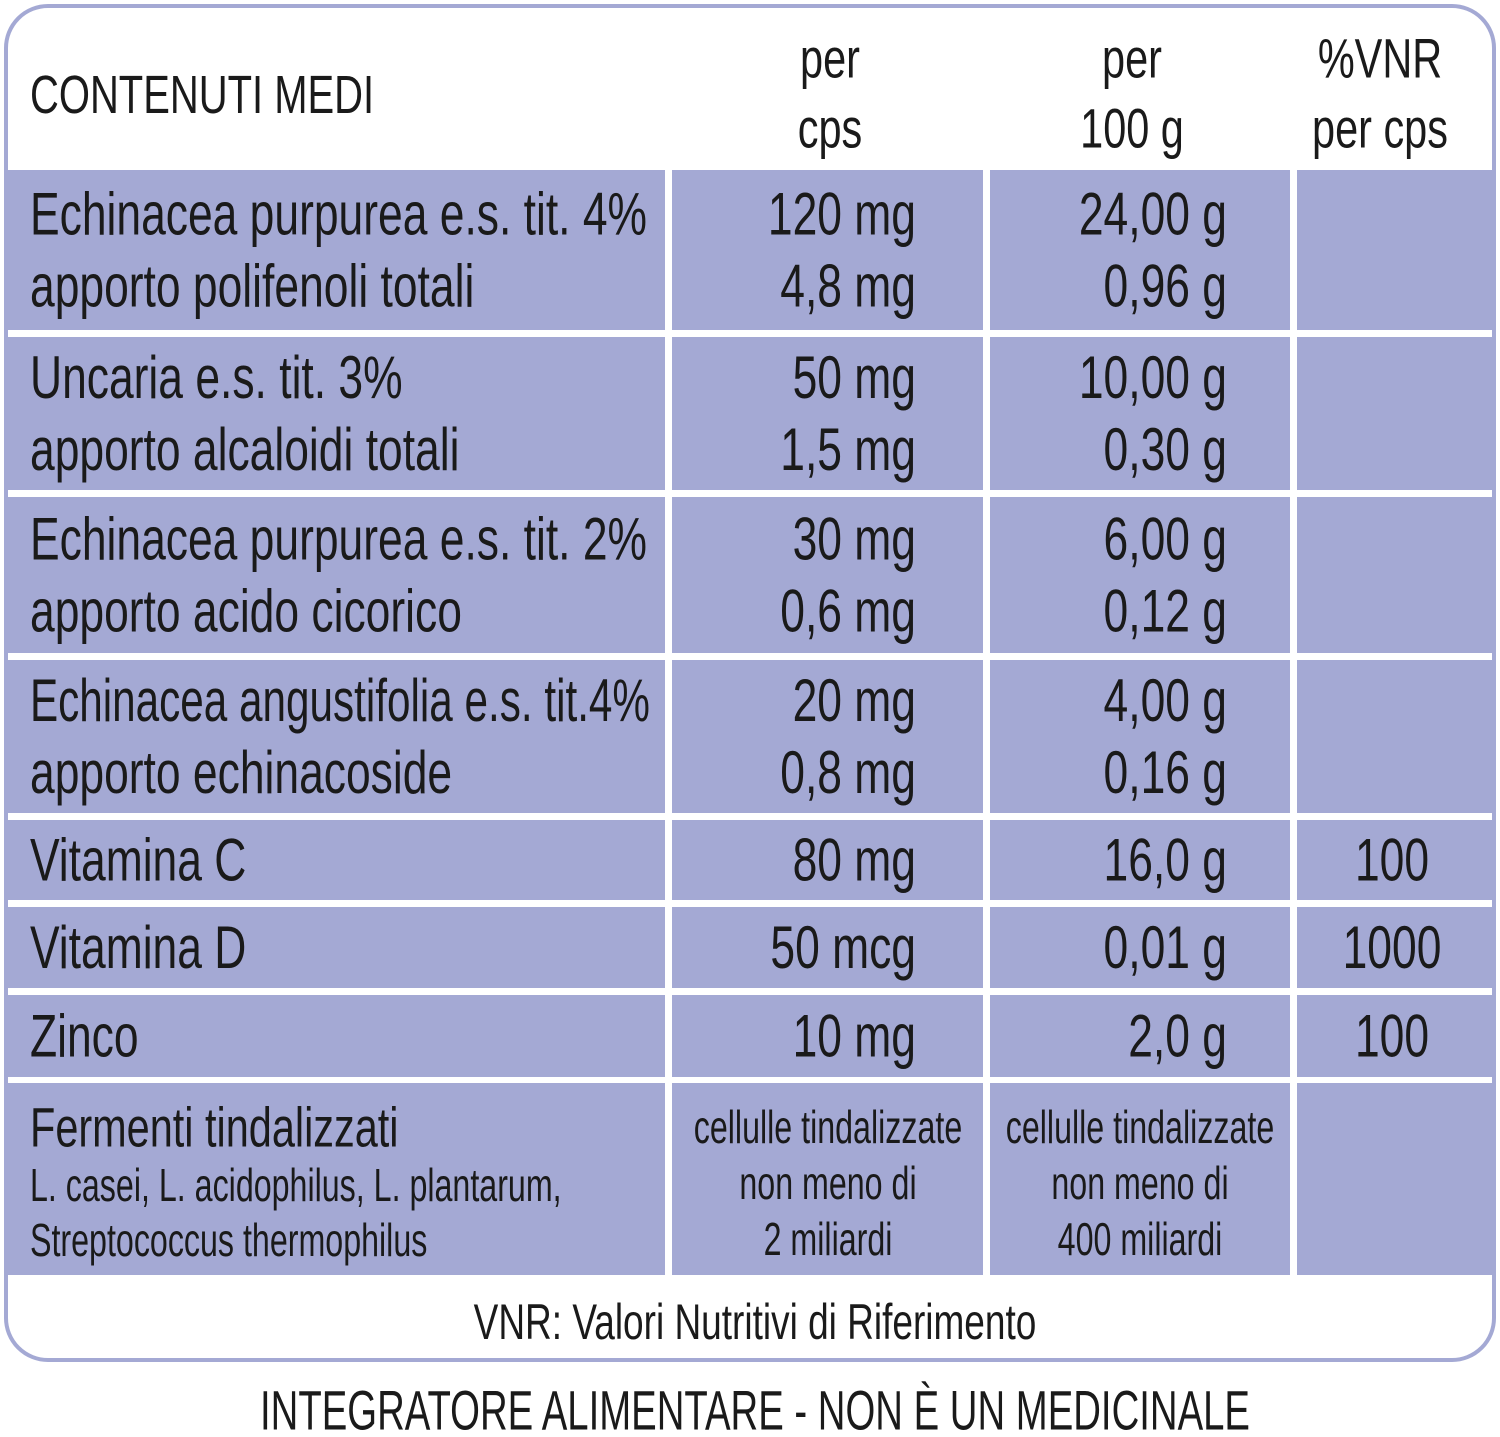 This screenshot has width=1500, height=1437. What do you see at coordinates (1165, 286) in the screenshot?
I see `cell-text: 0,96 g` at bounding box center [1165, 286].